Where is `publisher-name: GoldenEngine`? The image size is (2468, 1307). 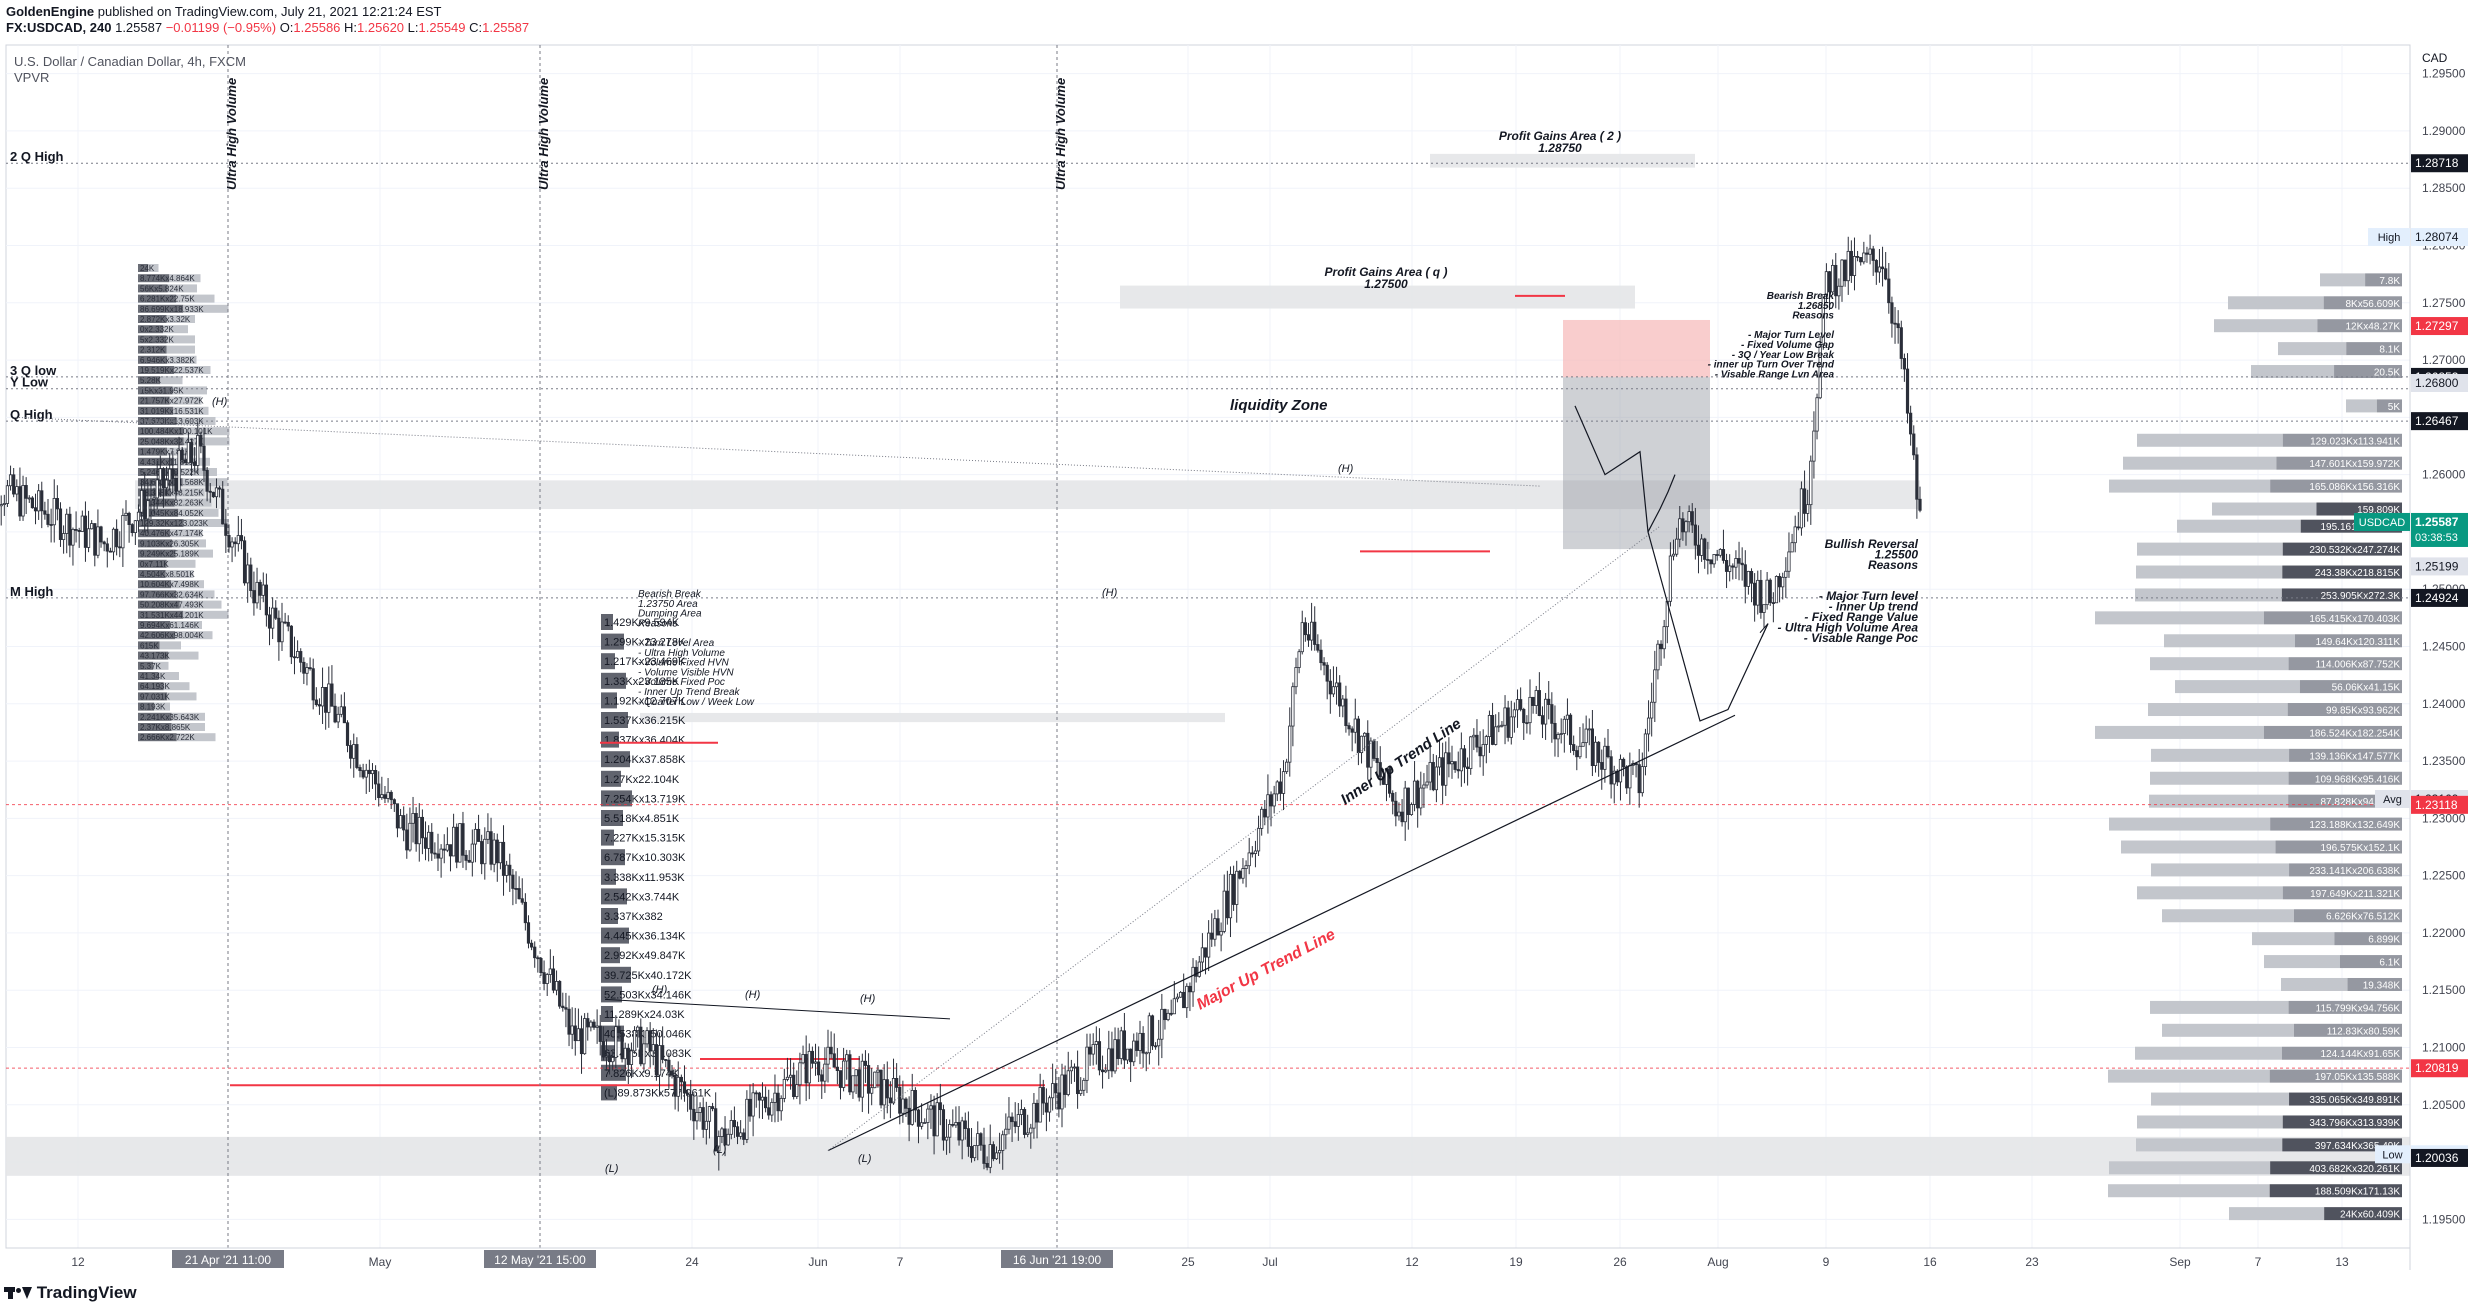
publisher-name: GoldenEngine is located at coordinates (50, 11).